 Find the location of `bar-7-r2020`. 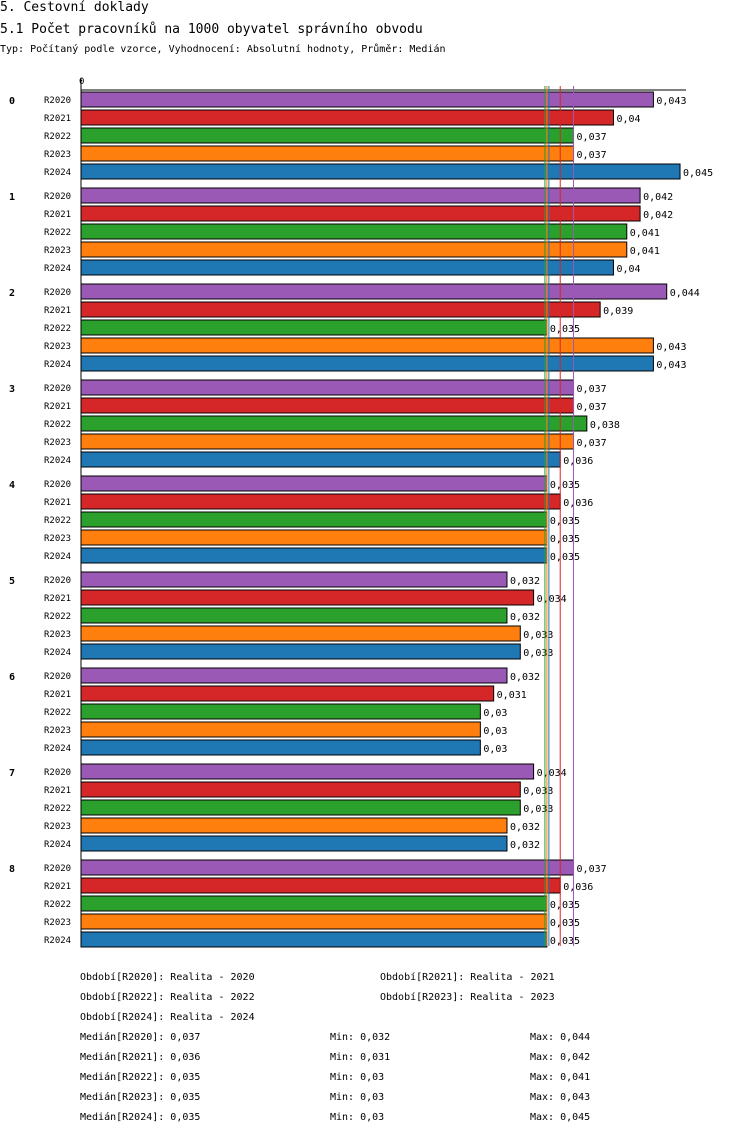

bar-7-r2020 is located at coordinates (307, 771).